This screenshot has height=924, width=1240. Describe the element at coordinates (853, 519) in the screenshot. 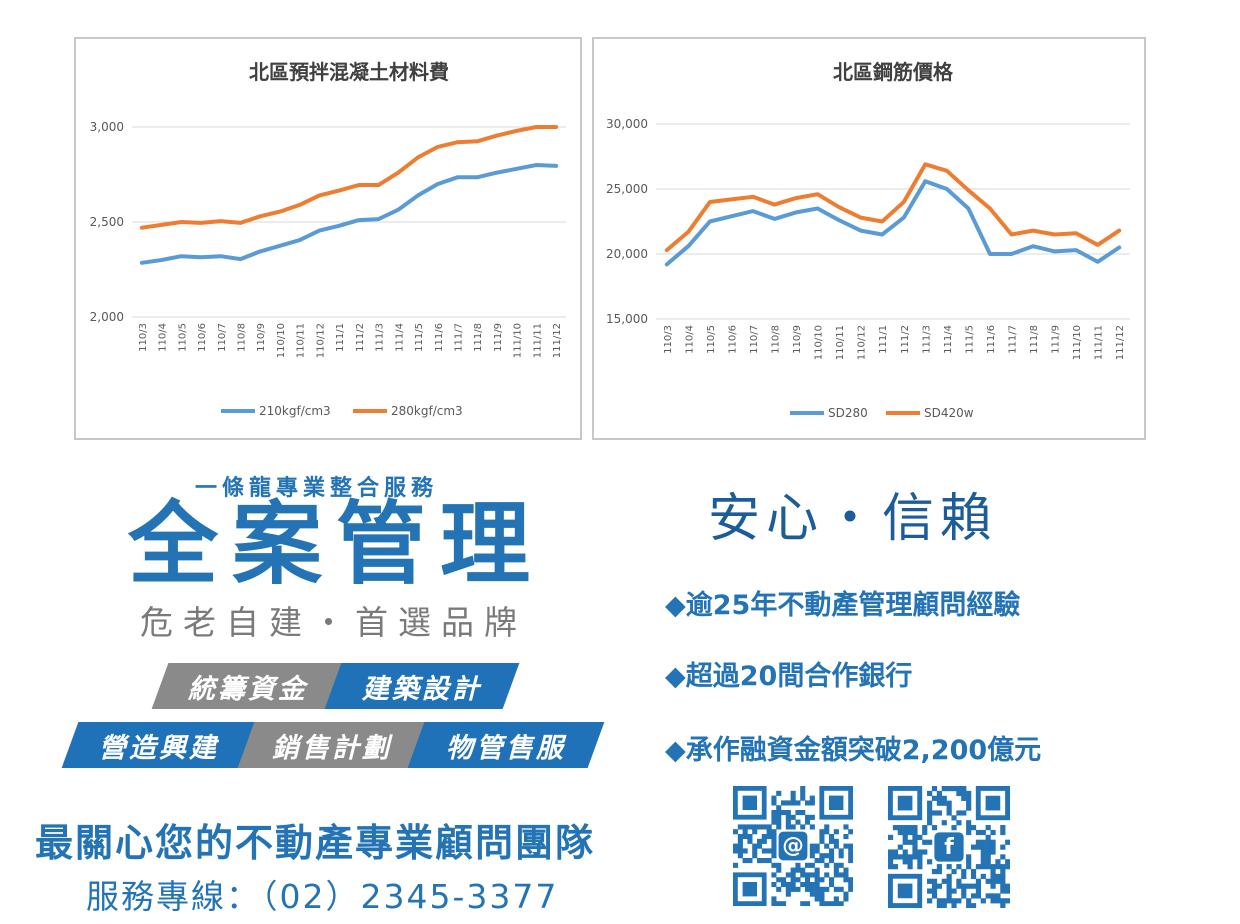

I see `motto-calligraphy: 安心・信賴` at that location.